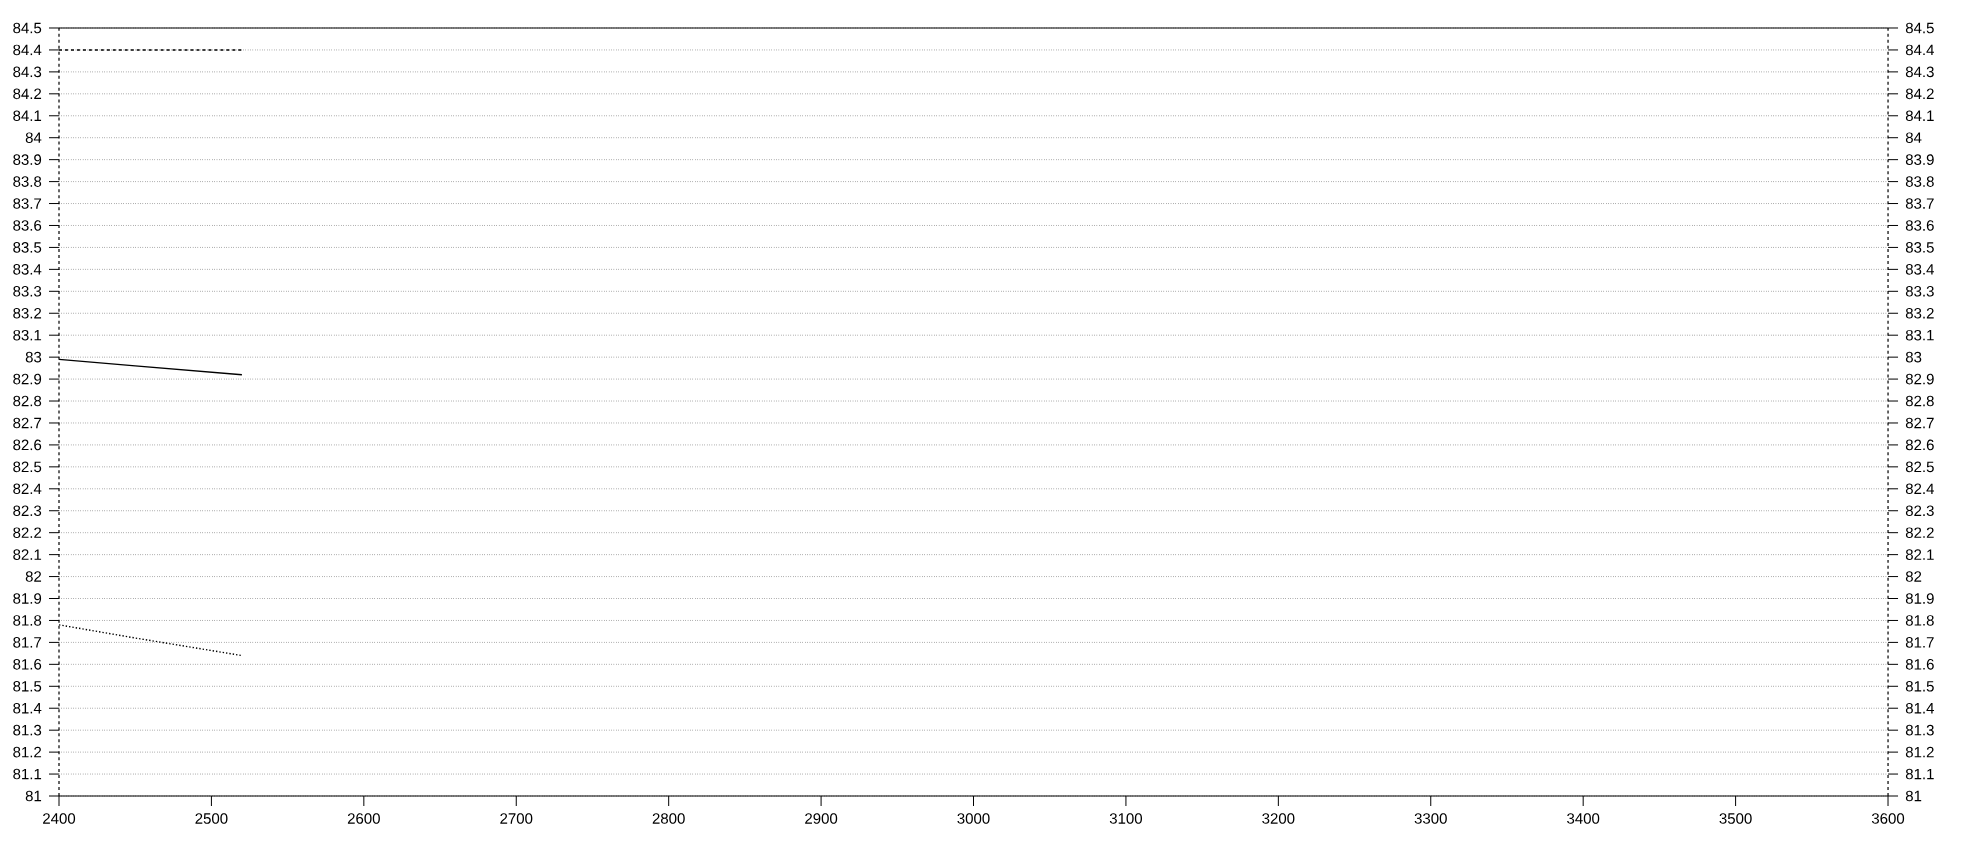  Describe the element at coordinates (27, 181) in the screenshot. I see `y-tick-label: 83.8` at that location.